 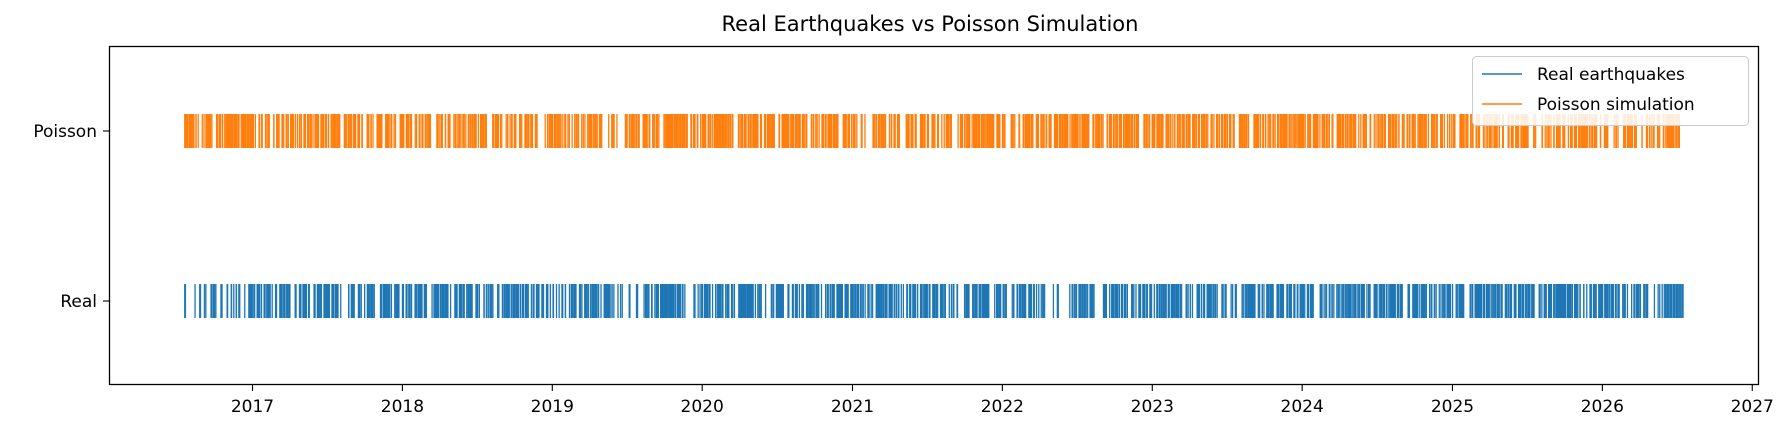 I want to click on x-tick-label: 2017, so click(x=252, y=407).